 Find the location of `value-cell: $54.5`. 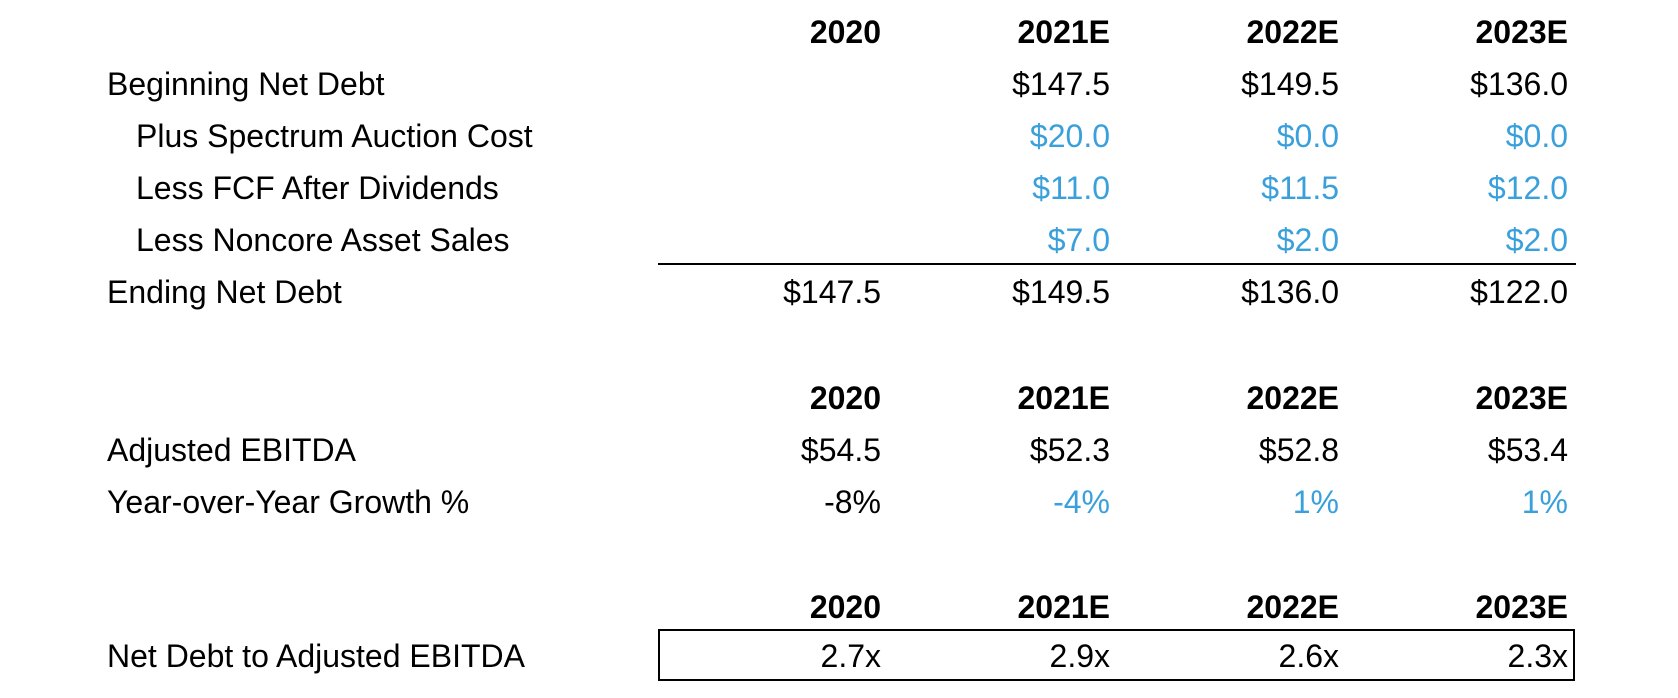

value-cell: $54.5 is located at coordinates (840, 450).